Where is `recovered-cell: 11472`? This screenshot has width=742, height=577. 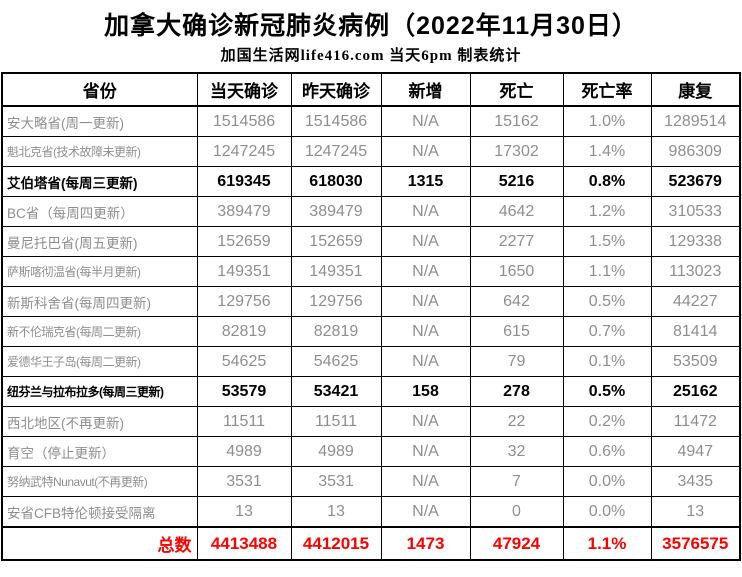 recovered-cell: 11472 is located at coordinates (695, 421).